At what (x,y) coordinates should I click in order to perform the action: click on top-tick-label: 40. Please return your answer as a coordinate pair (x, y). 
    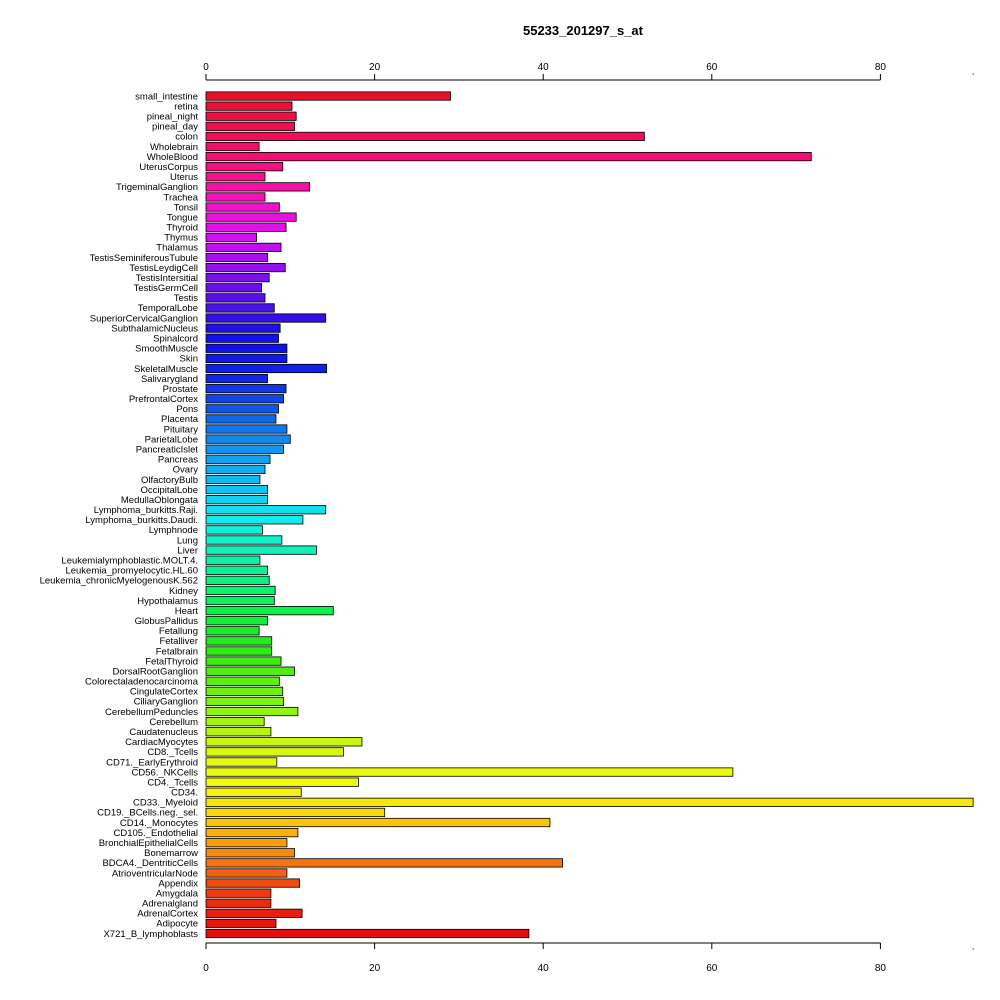
    Looking at the image, I should click on (544, 67).